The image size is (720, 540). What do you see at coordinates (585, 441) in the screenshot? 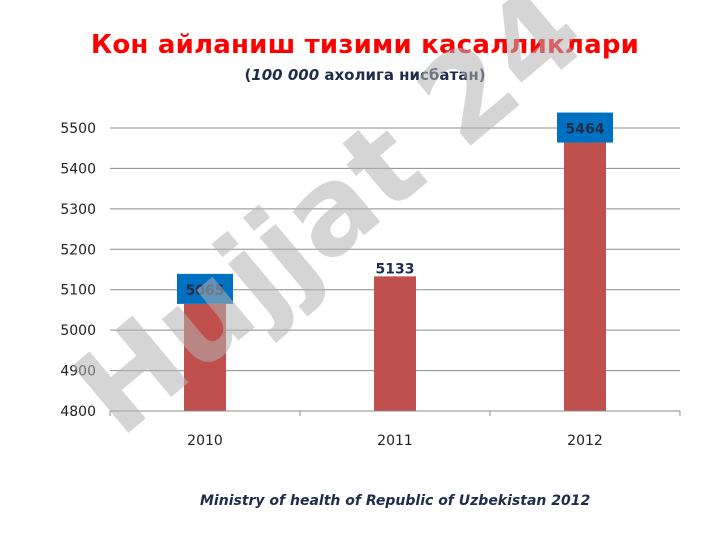
I see `x-tick-label: 2012` at bounding box center [585, 441].